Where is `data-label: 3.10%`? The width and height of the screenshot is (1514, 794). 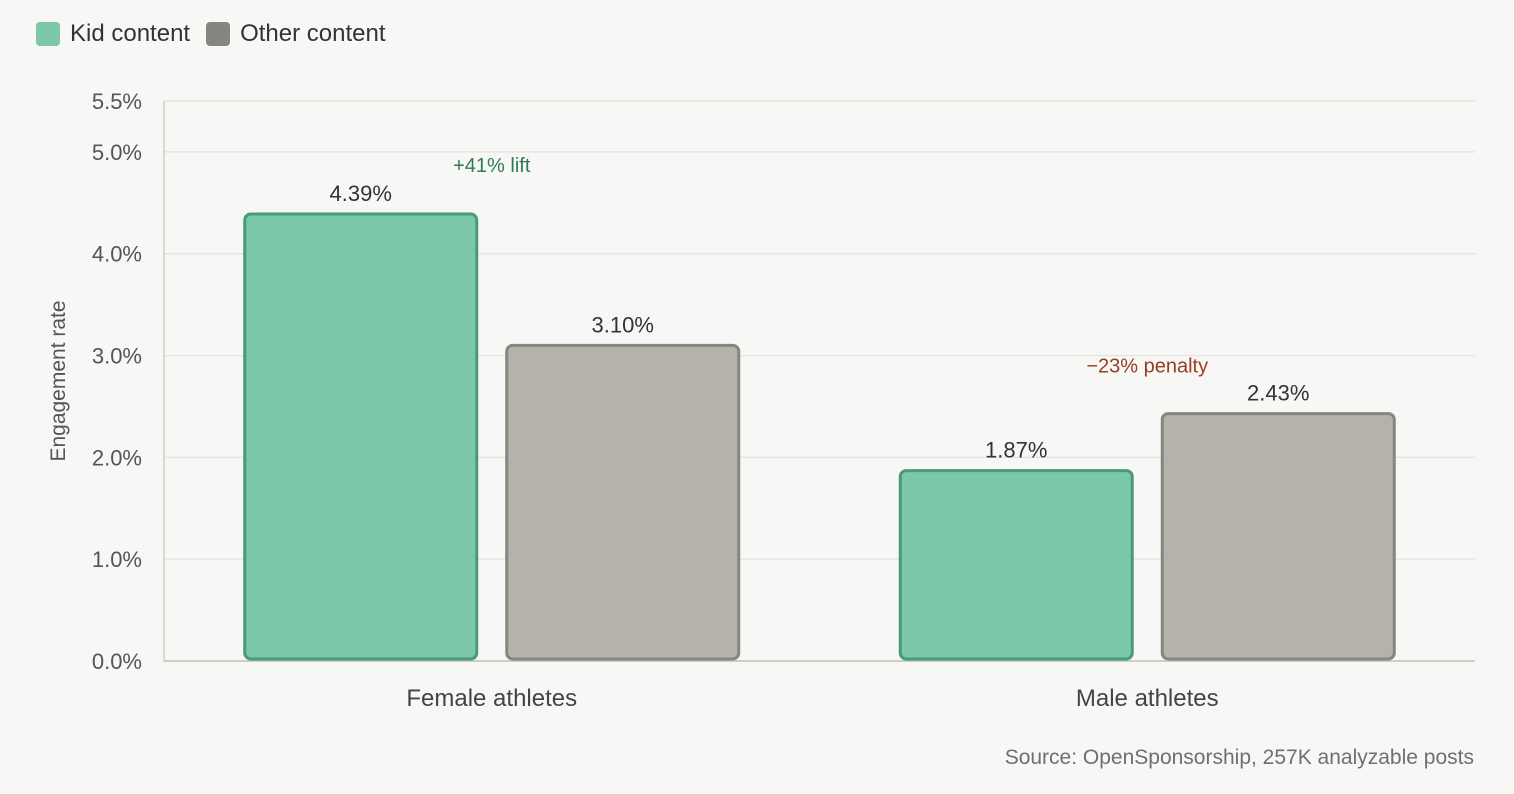 data-label: 3.10% is located at coordinates (623, 324).